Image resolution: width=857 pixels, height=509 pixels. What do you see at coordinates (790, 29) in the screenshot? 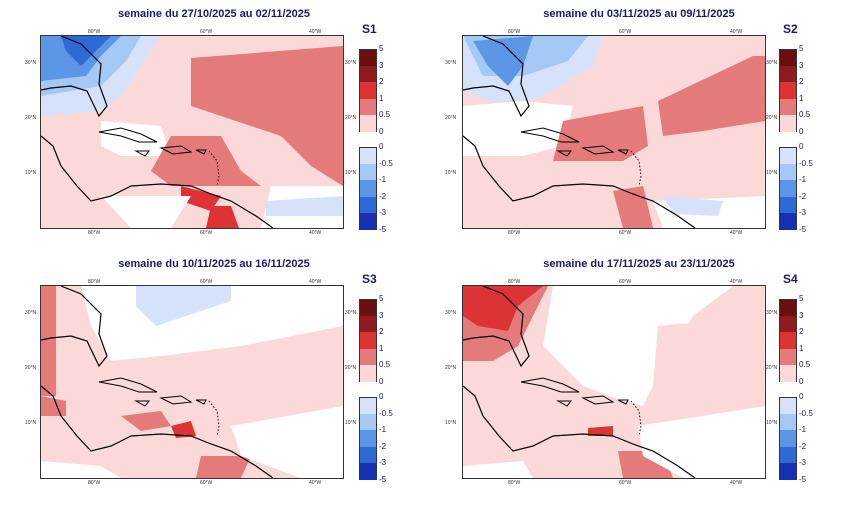
I see `panel-id: S2` at bounding box center [790, 29].